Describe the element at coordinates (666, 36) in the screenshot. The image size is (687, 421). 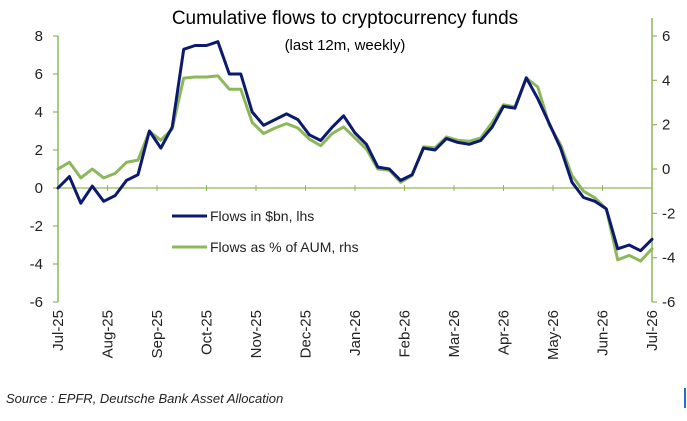
I see `y-right-tick-label: 6` at that location.